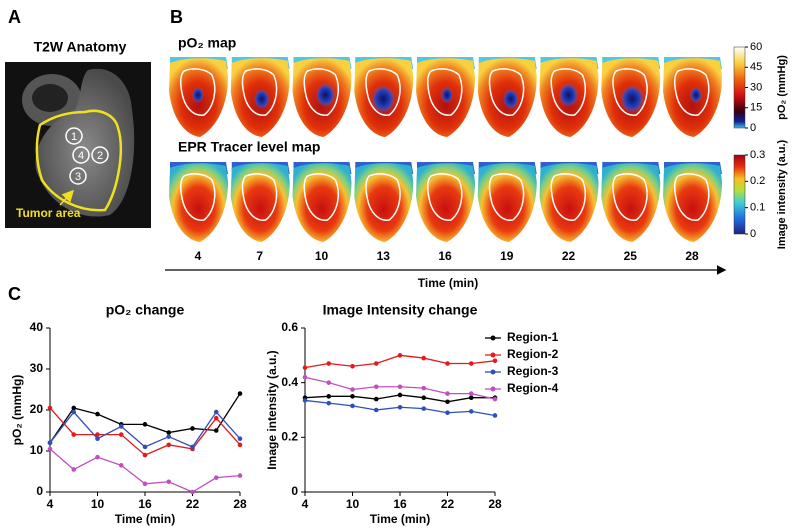  Describe the element at coordinates (400, 310) in the screenshot. I see `chart-title: Image Intensity change` at that location.